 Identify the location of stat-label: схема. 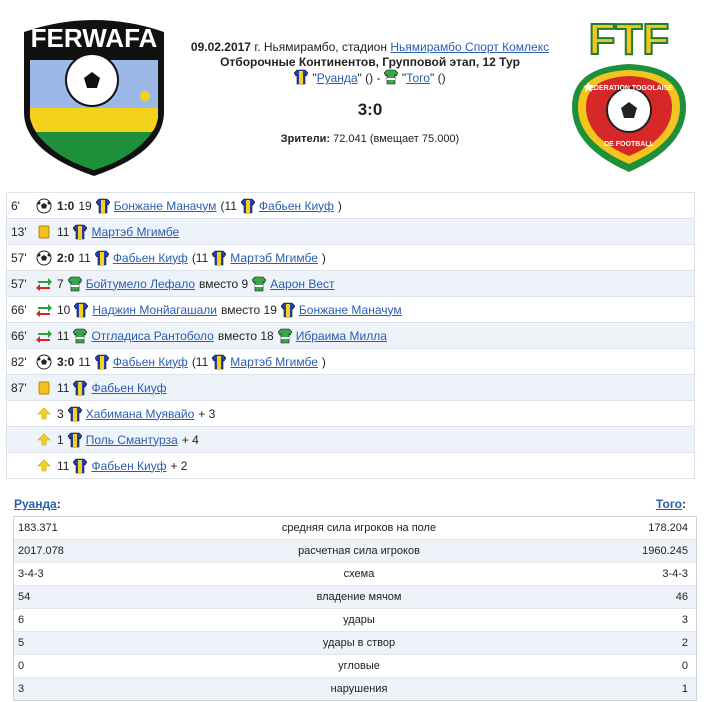
(359, 574).